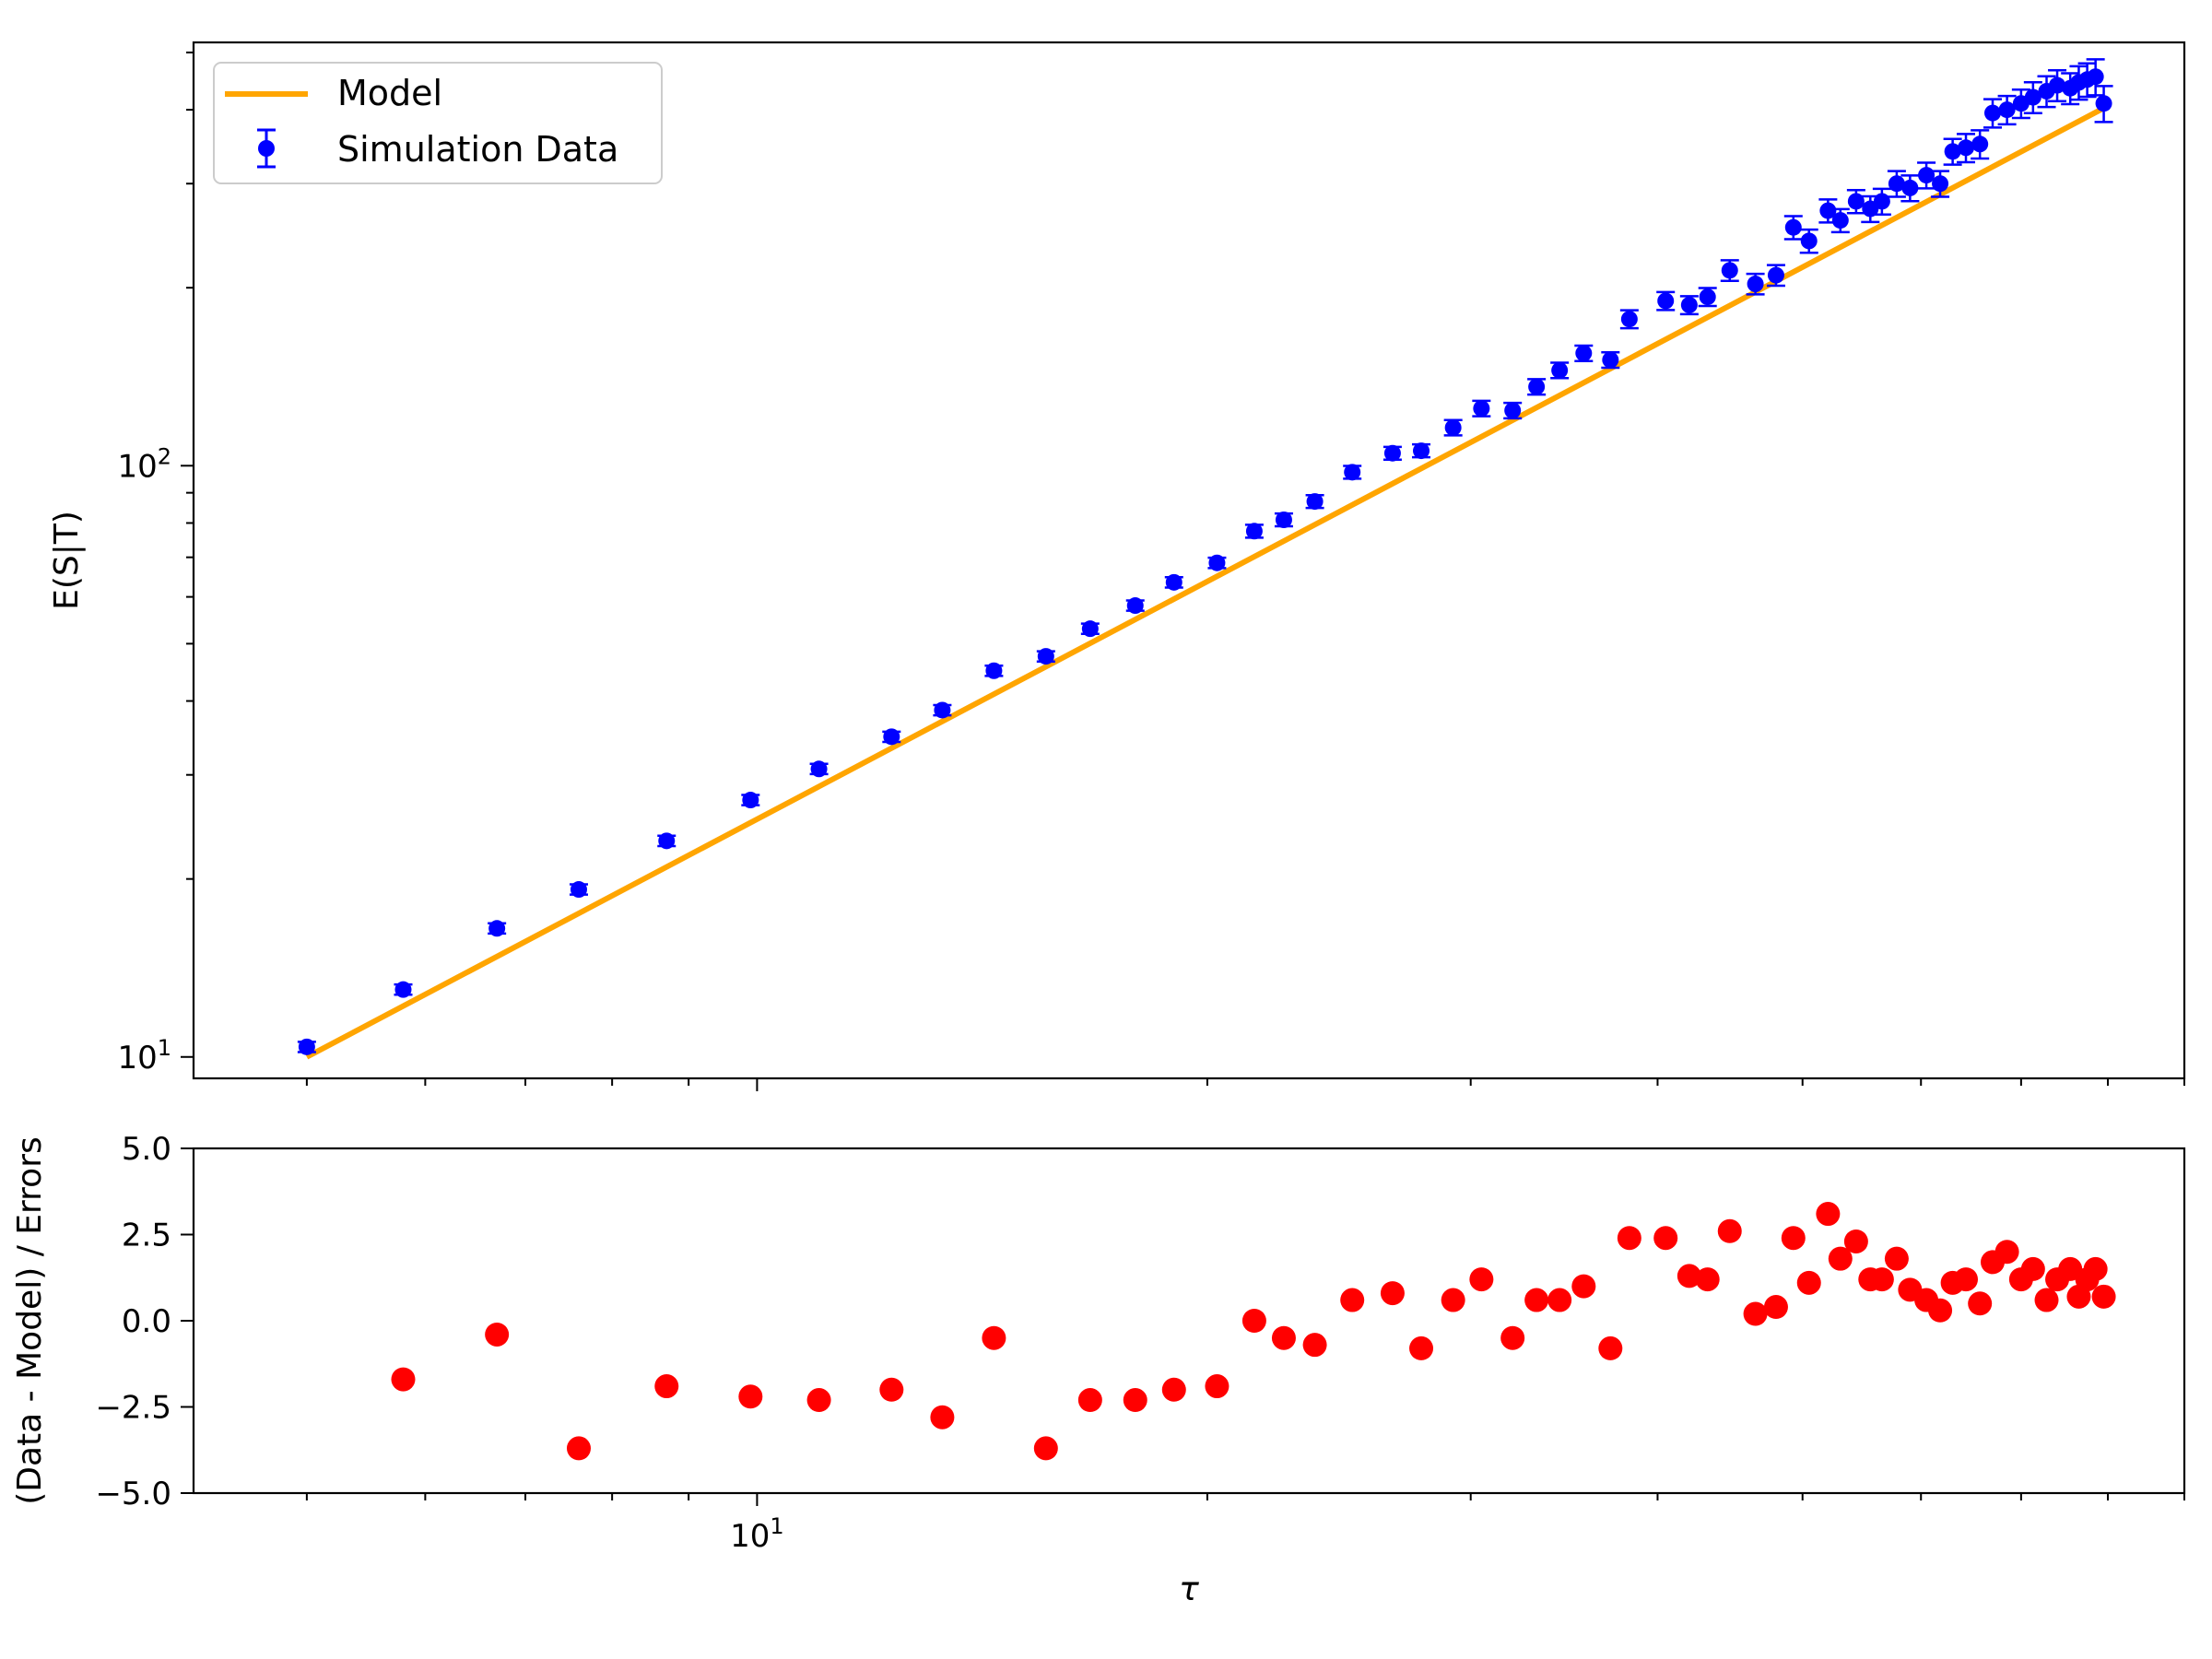 This screenshot has width=2212, height=1659. I want to click on top-y-tick-label: 102, so click(144, 464).